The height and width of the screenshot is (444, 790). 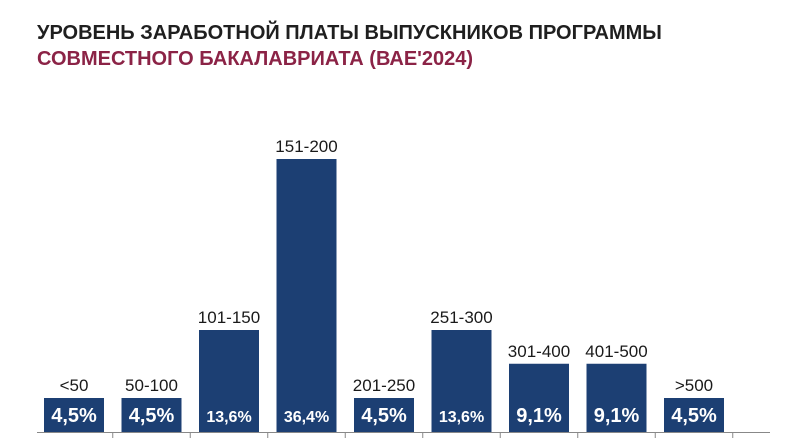 What do you see at coordinates (617, 416) in the screenshot?
I see `value-label-8: 9,1%` at bounding box center [617, 416].